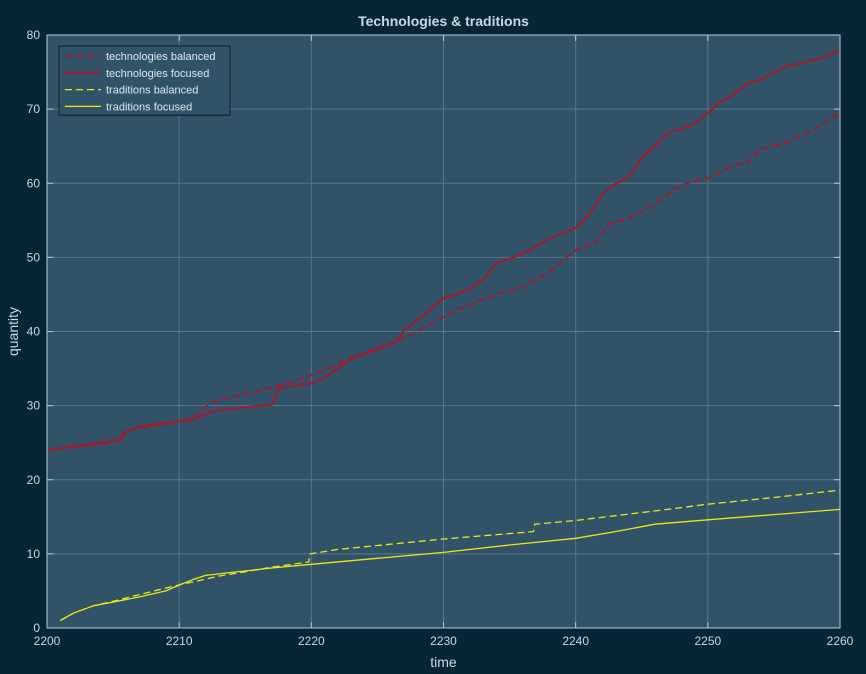 The width and height of the screenshot is (866, 674). I want to click on x-tick-label: 2250, so click(707, 641).